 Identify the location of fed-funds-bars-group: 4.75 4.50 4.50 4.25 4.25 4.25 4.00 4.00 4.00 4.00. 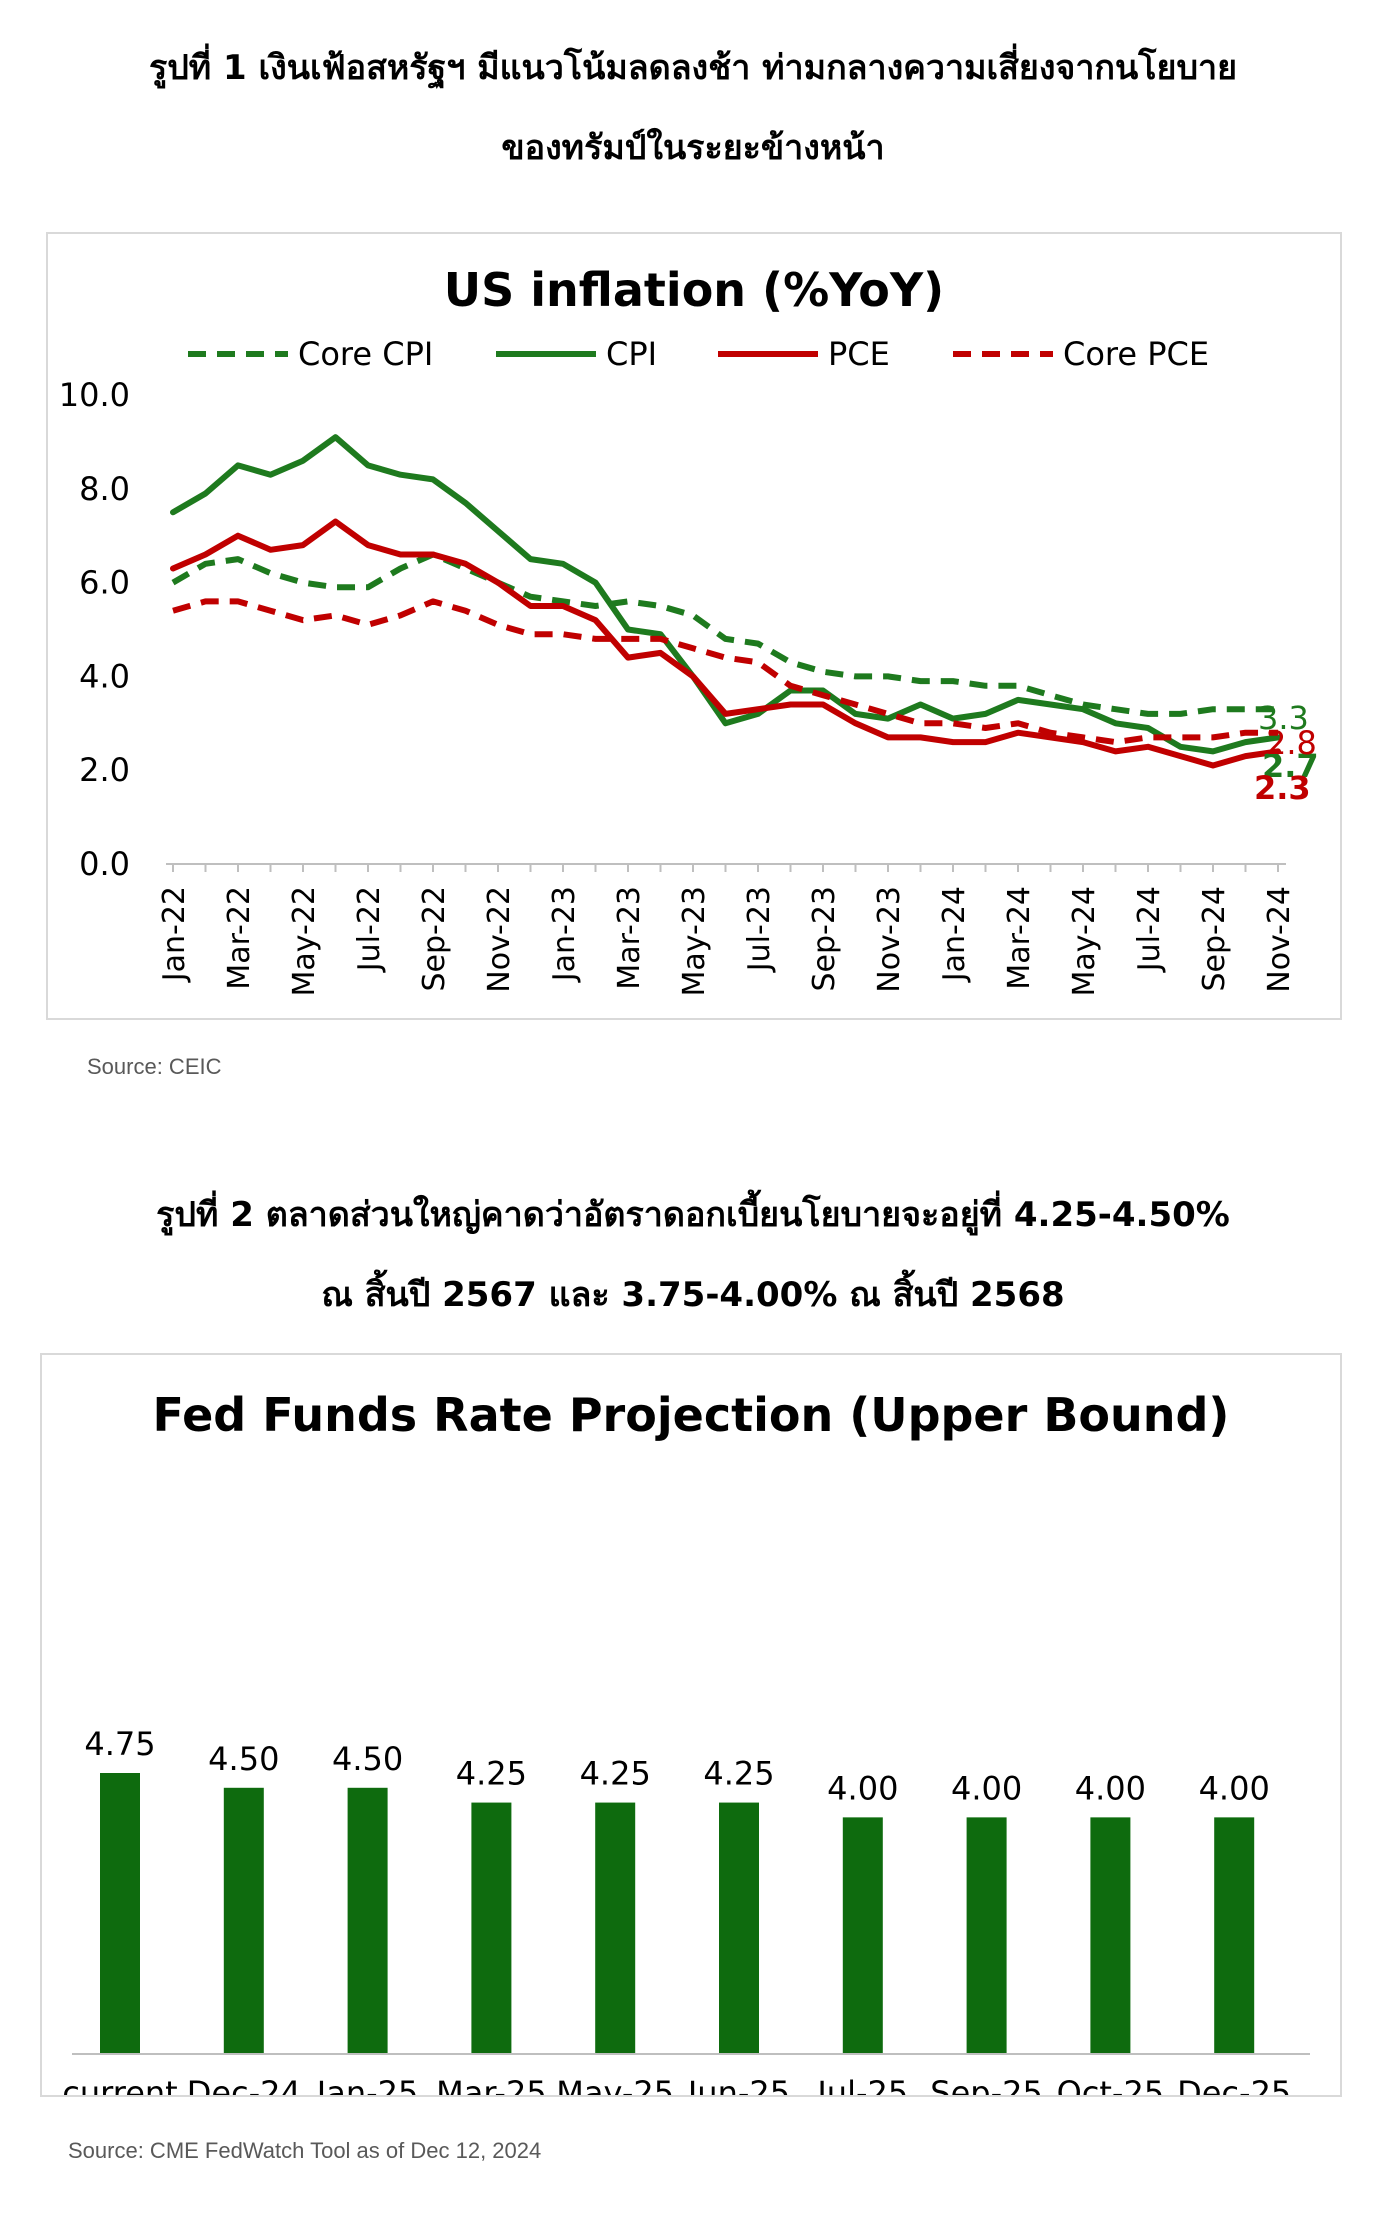
(677, 1889).